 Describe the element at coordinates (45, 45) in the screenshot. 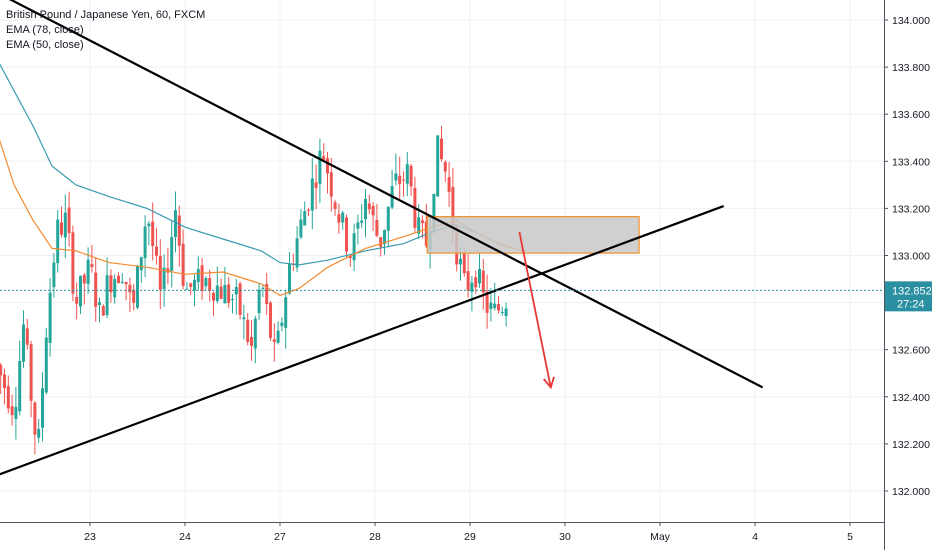

I see `ema-50-legend: EMA (50, close)` at that location.